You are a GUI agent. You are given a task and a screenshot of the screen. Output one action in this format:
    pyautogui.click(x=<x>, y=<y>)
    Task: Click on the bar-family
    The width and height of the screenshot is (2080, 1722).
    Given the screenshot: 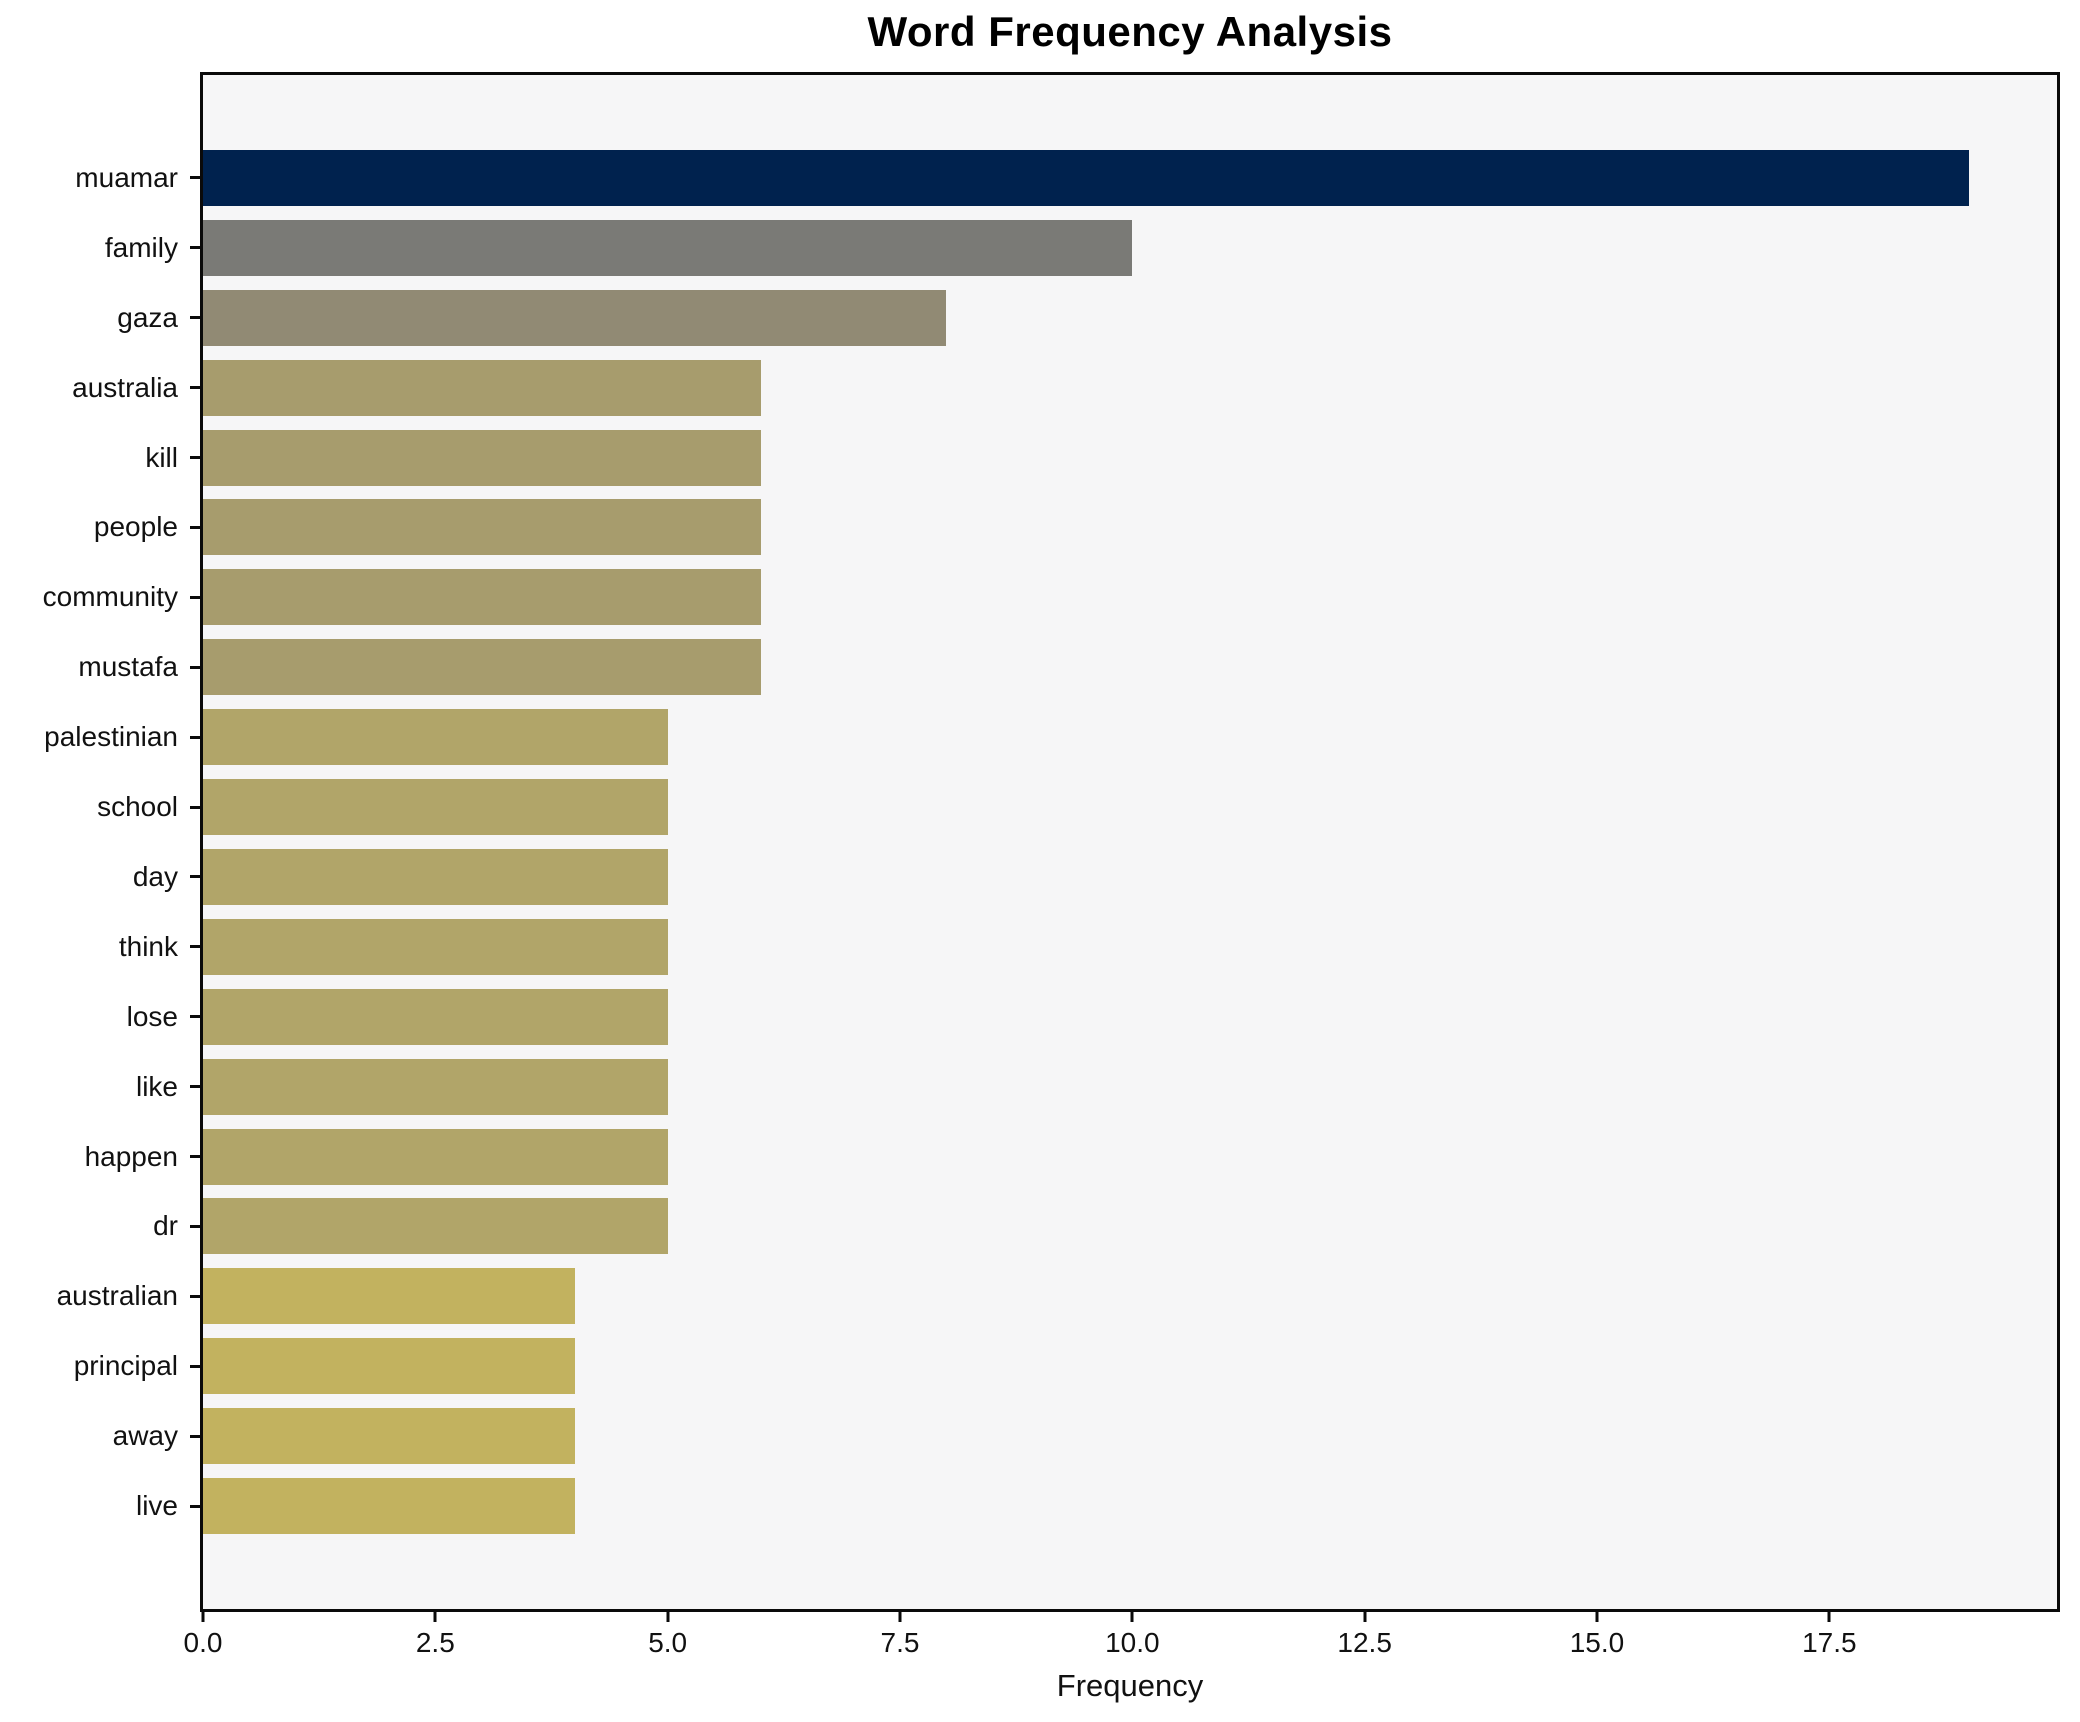 What is the action you would take?
    pyautogui.click(x=668, y=247)
    